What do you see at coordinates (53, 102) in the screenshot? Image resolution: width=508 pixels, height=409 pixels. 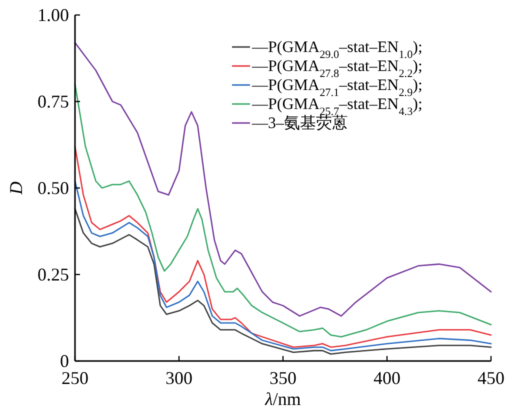 I see `y-tick-label: 0.75` at bounding box center [53, 102].